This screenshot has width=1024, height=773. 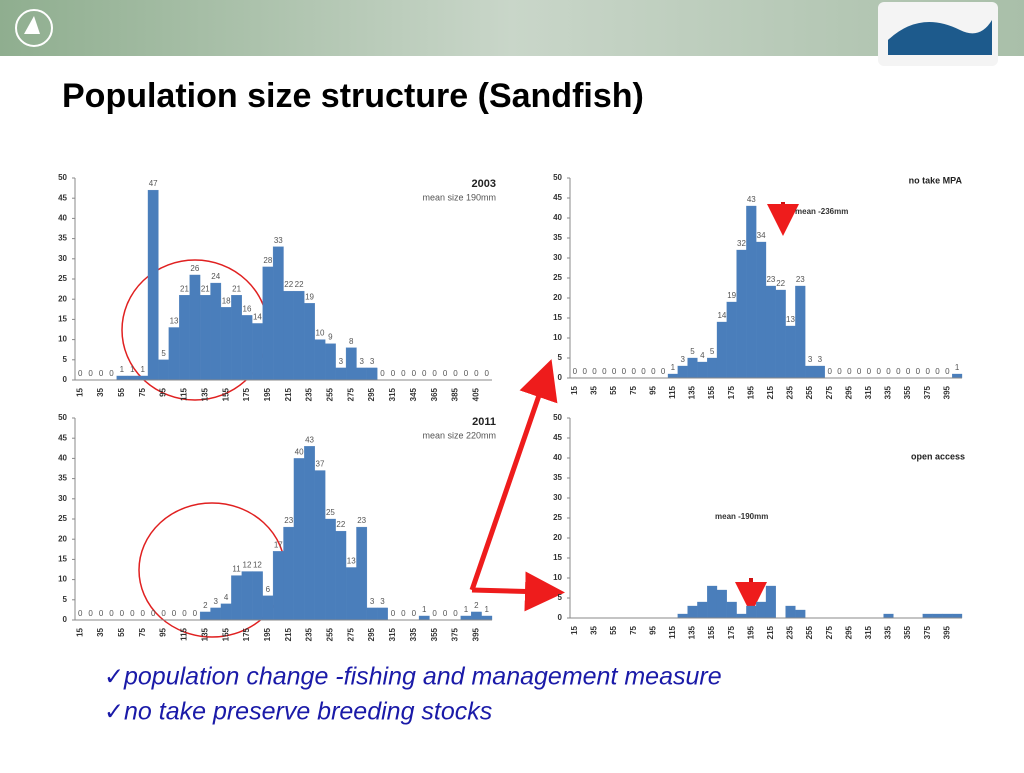 I want to click on check: ✓, so click(x=114, y=676).